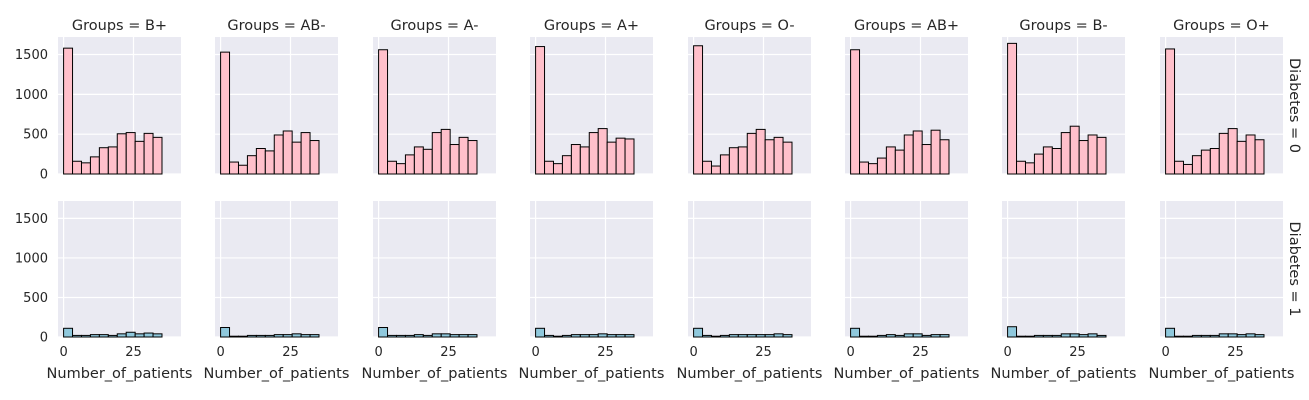 This screenshot has width=1309, height=400. What do you see at coordinates (31, 55) in the screenshot?
I see `y-tick-label: 1500` at bounding box center [31, 55].